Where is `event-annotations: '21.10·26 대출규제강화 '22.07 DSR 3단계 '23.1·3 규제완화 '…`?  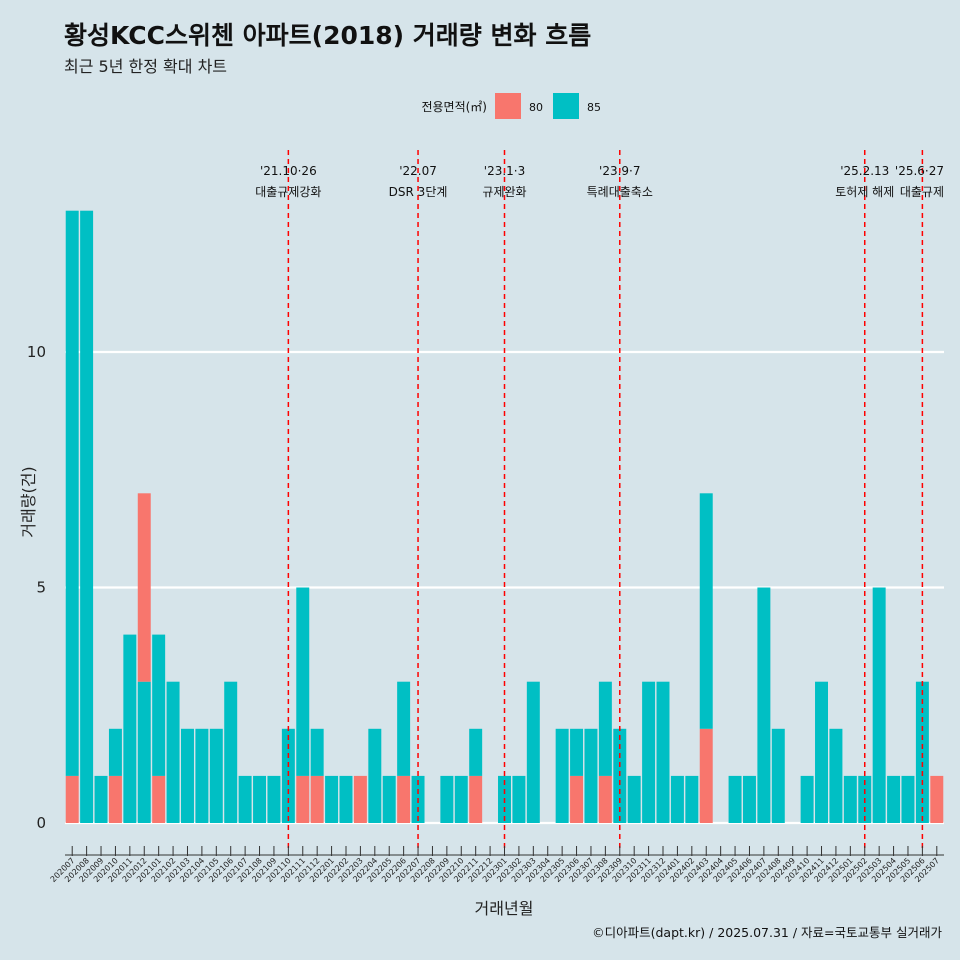 event-annotations: '21.10·26 대출규제강화 '22.07 DSR 3단계 '23.1·3 규제완화 '… is located at coordinates (599, 181).